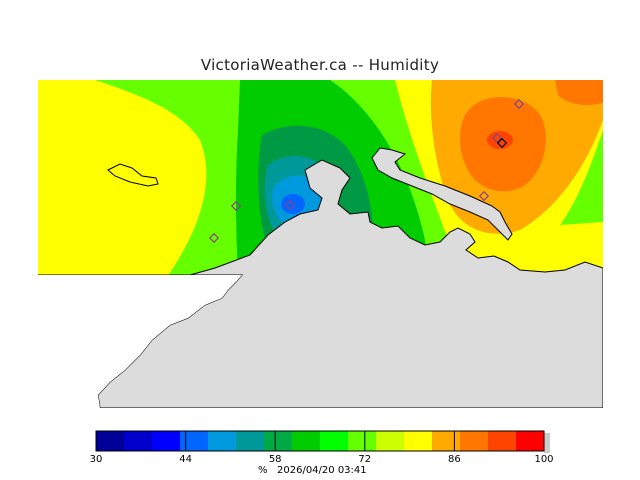  Describe the element at coordinates (320, 65) in the screenshot. I see `page-title: VictoriaWeather.ca -- Humidity` at that location.